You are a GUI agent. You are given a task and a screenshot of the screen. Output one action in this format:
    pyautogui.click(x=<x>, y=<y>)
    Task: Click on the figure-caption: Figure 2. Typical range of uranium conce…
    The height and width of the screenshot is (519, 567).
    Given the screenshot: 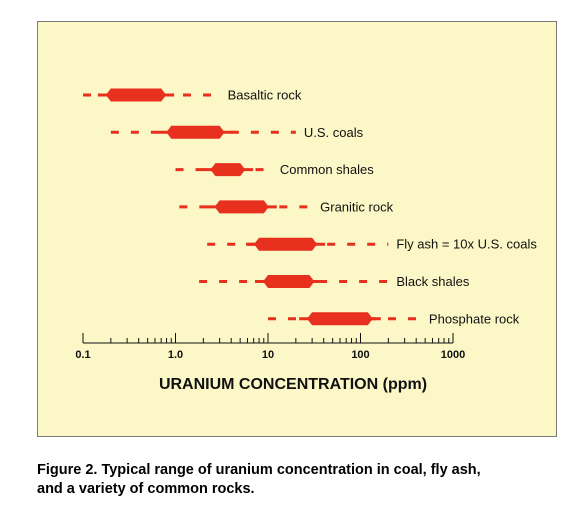 What is the action you would take?
    pyautogui.click(x=299, y=480)
    